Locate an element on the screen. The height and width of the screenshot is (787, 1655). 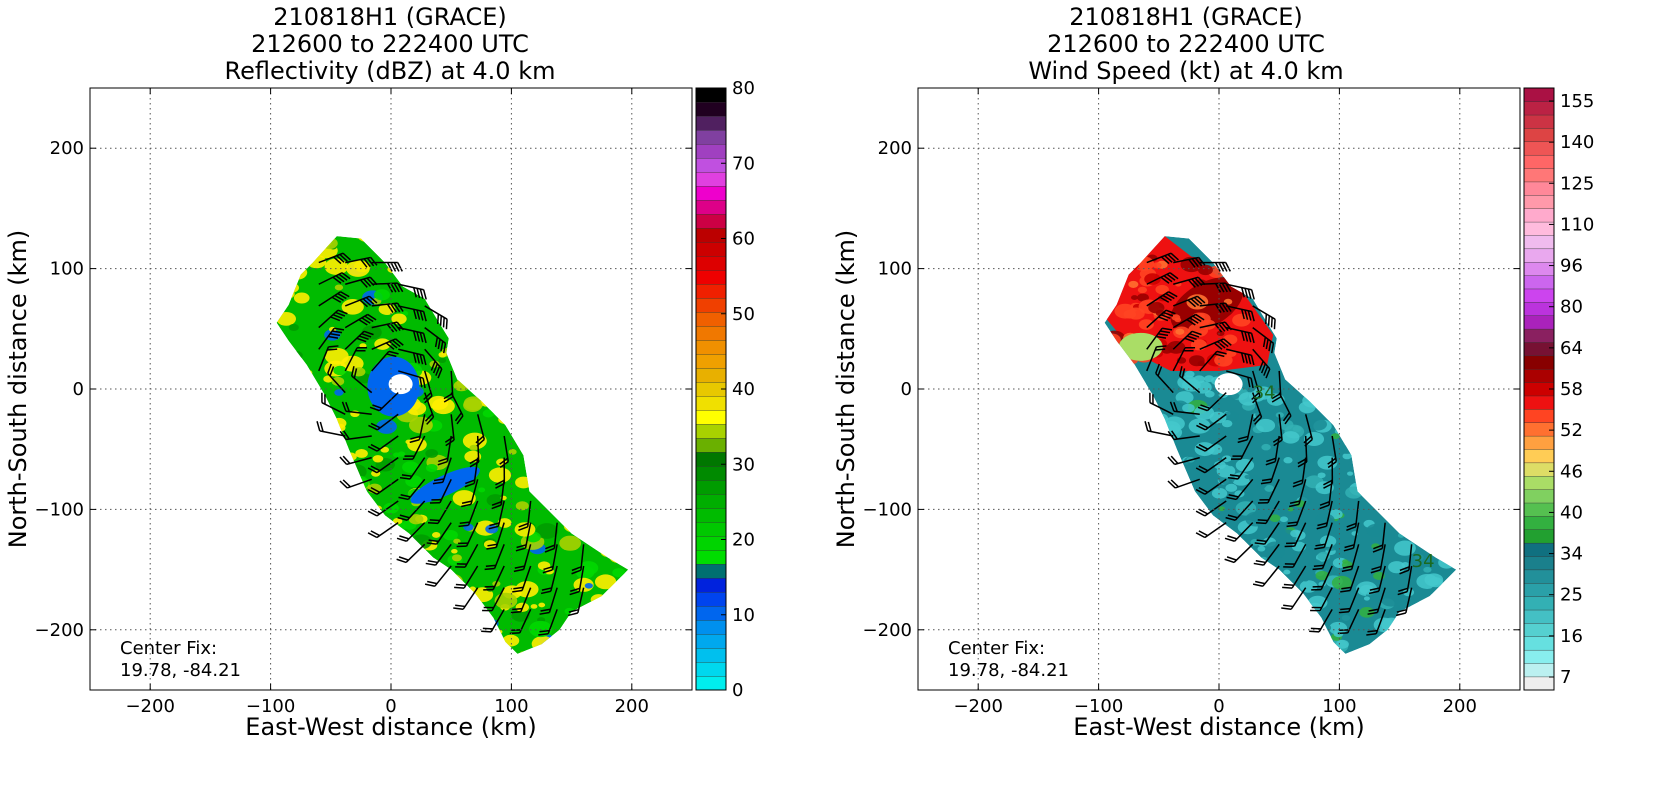
colorbar: 155 140 125 110 96 80 64 58 52 46 40 34 25 16 7 is located at coordinates (1558, 389).